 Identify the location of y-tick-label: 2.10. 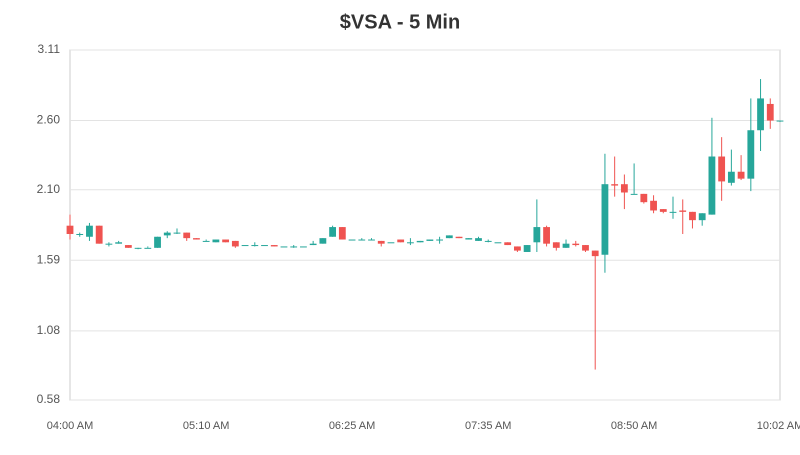
(49, 189).